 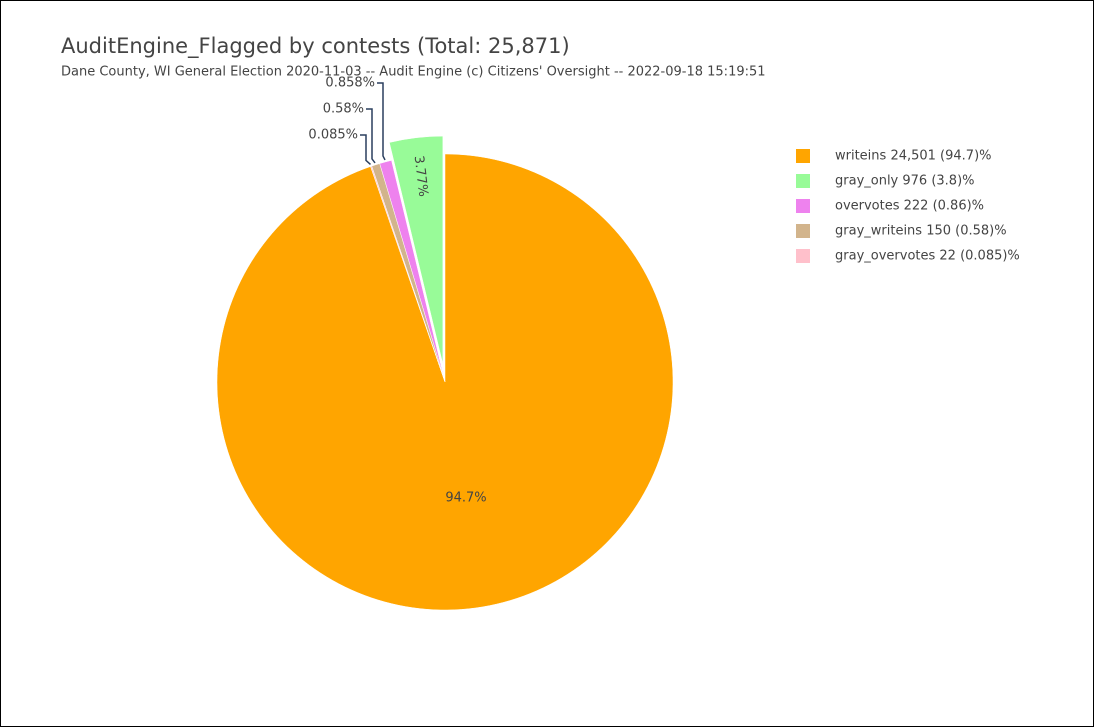 I want to click on slice-label: 3.77%, so click(x=421, y=176).